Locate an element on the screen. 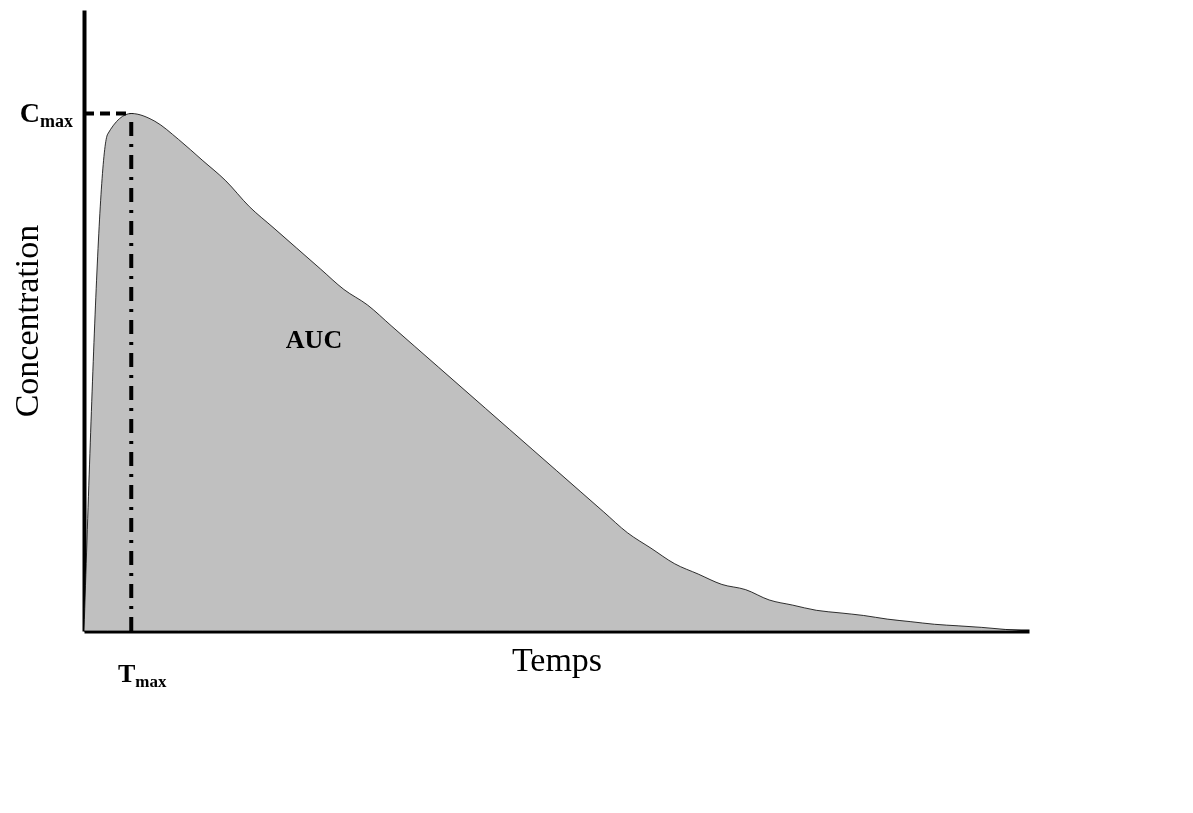 Image resolution: width=1193 pixels, height=813 pixels. annotation: AUC is located at coordinates (314, 339).